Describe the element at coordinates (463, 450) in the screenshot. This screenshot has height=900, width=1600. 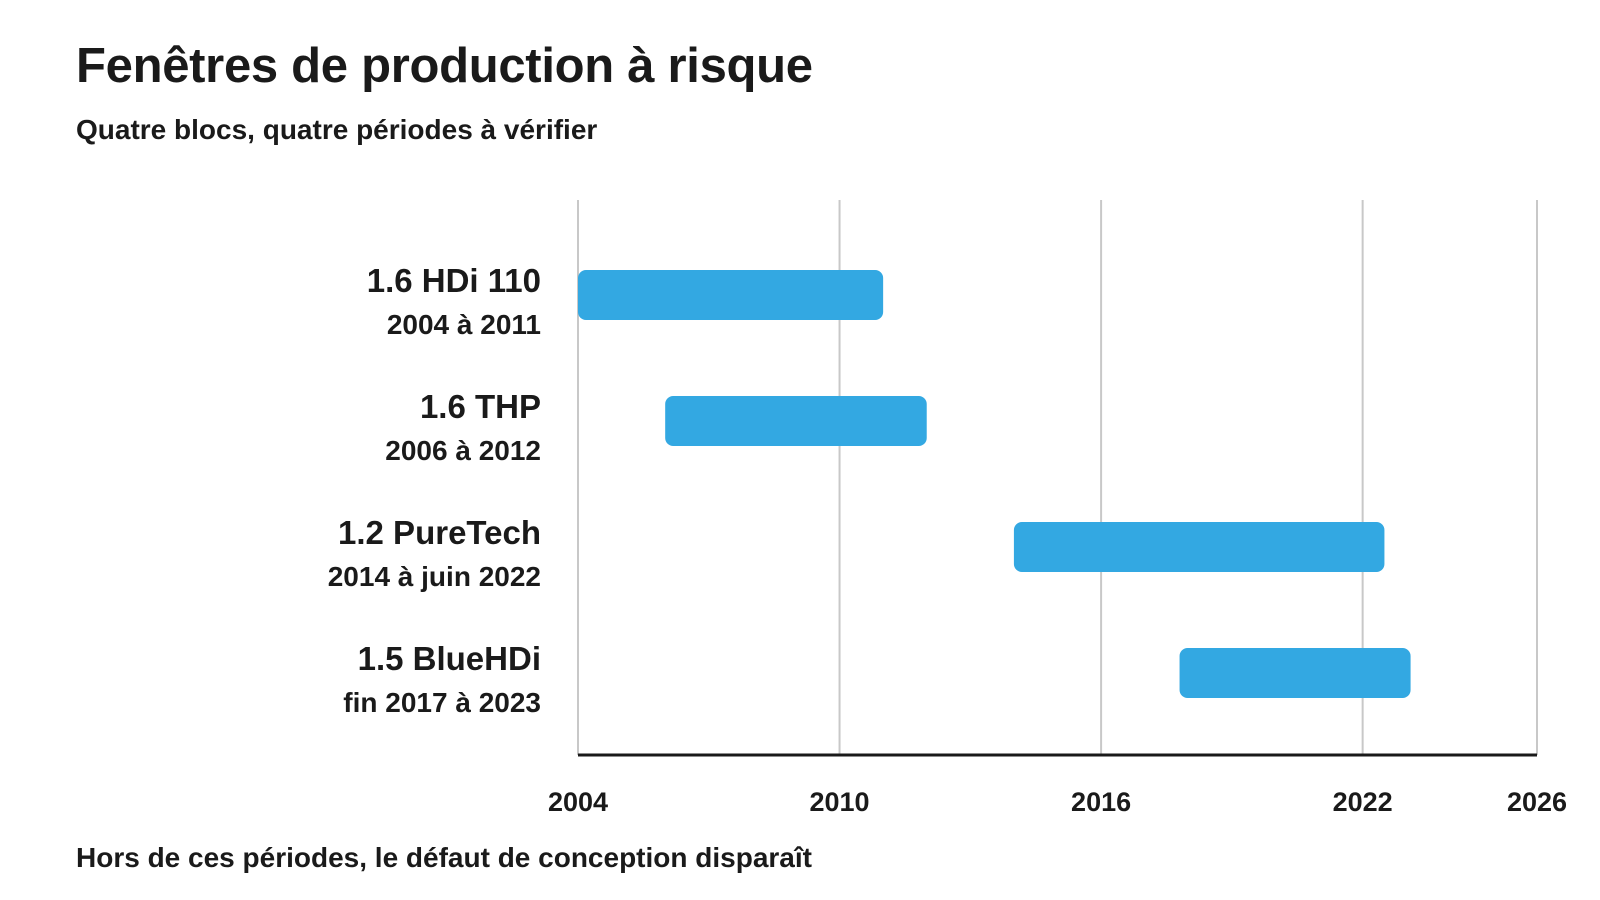
I see `category-period-label: 2006 à 2012` at that location.